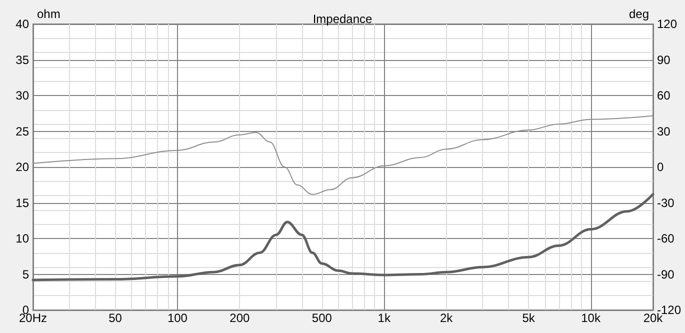 This screenshot has height=333, width=685. I want to click on y2-tick-label: 0, so click(660, 167).